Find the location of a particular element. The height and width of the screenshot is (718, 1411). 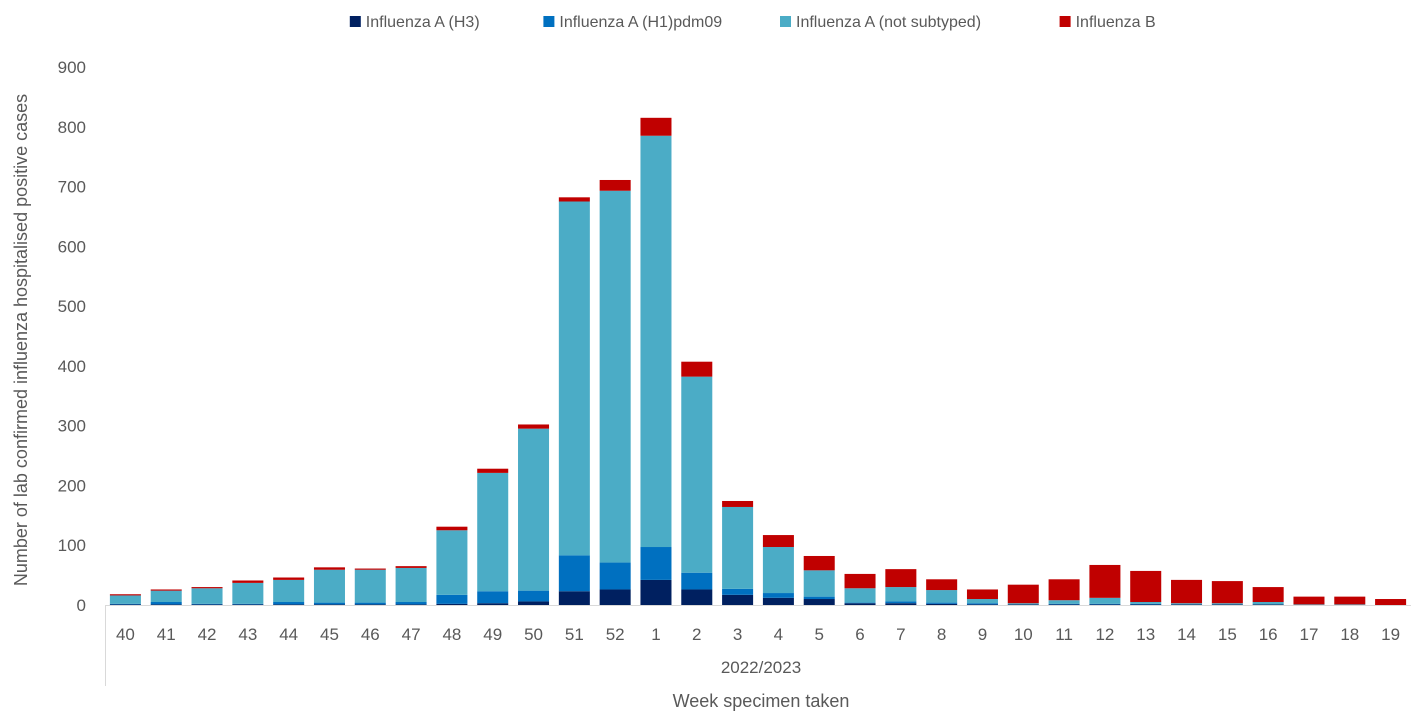

x-tick-label: 18 is located at coordinates (1349, 634).